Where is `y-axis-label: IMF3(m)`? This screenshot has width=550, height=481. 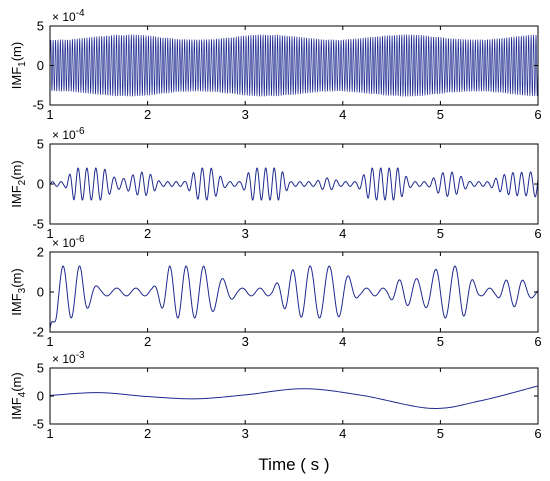 y-axis-label: IMF3(m) is located at coordinates (18, 291).